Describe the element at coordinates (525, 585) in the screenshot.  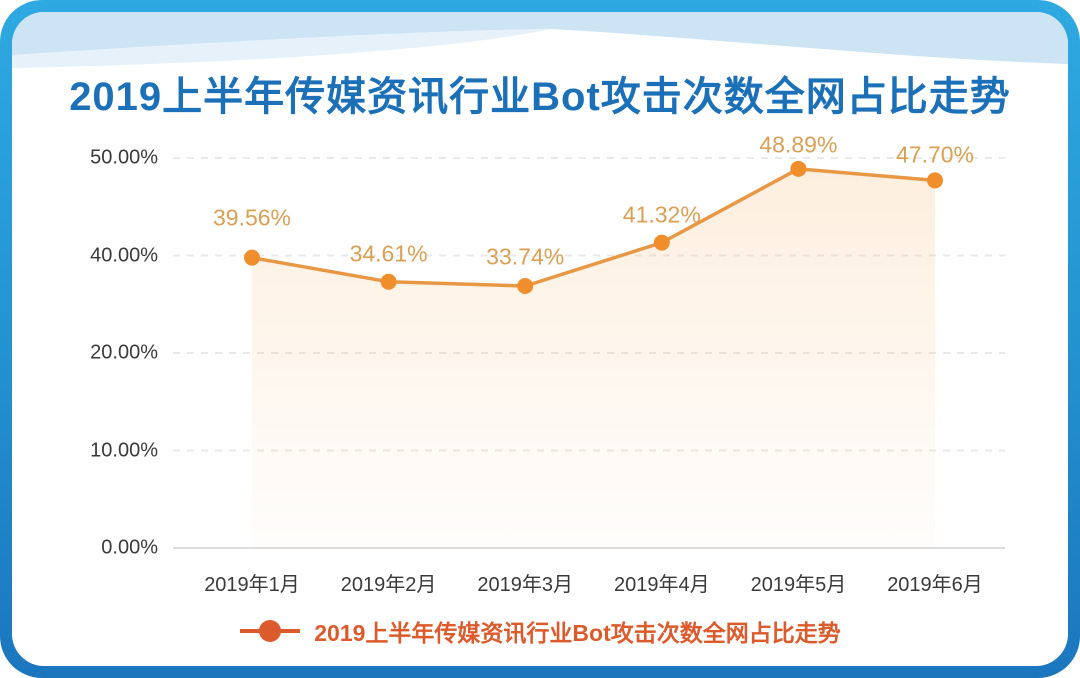
I see `x-axis-category-label: 2019年3月` at that location.